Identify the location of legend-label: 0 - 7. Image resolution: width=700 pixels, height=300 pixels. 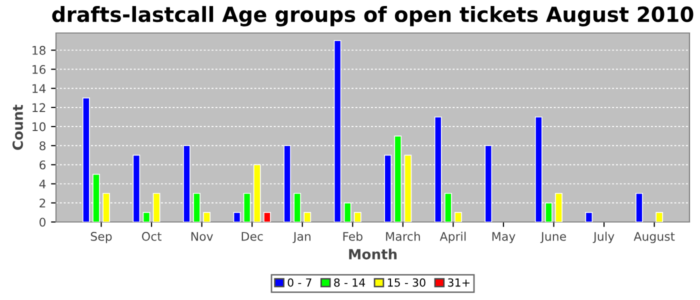
(300, 282).